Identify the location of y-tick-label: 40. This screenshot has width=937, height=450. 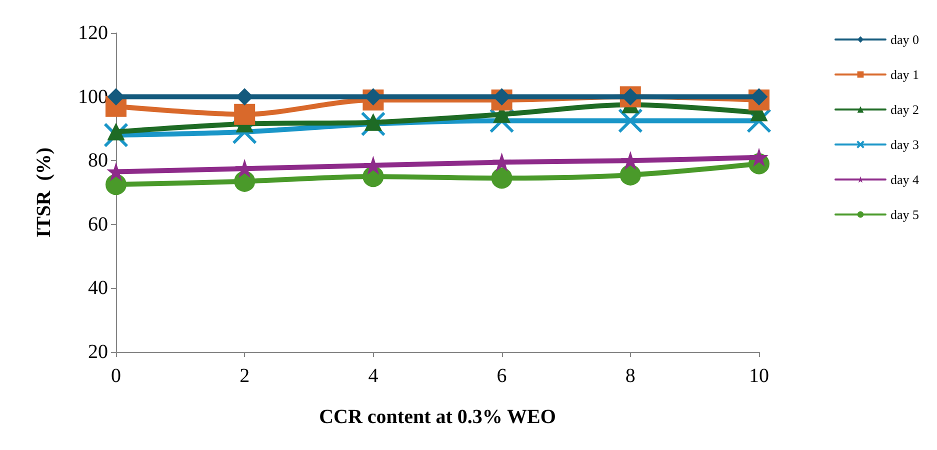
(98, 288).